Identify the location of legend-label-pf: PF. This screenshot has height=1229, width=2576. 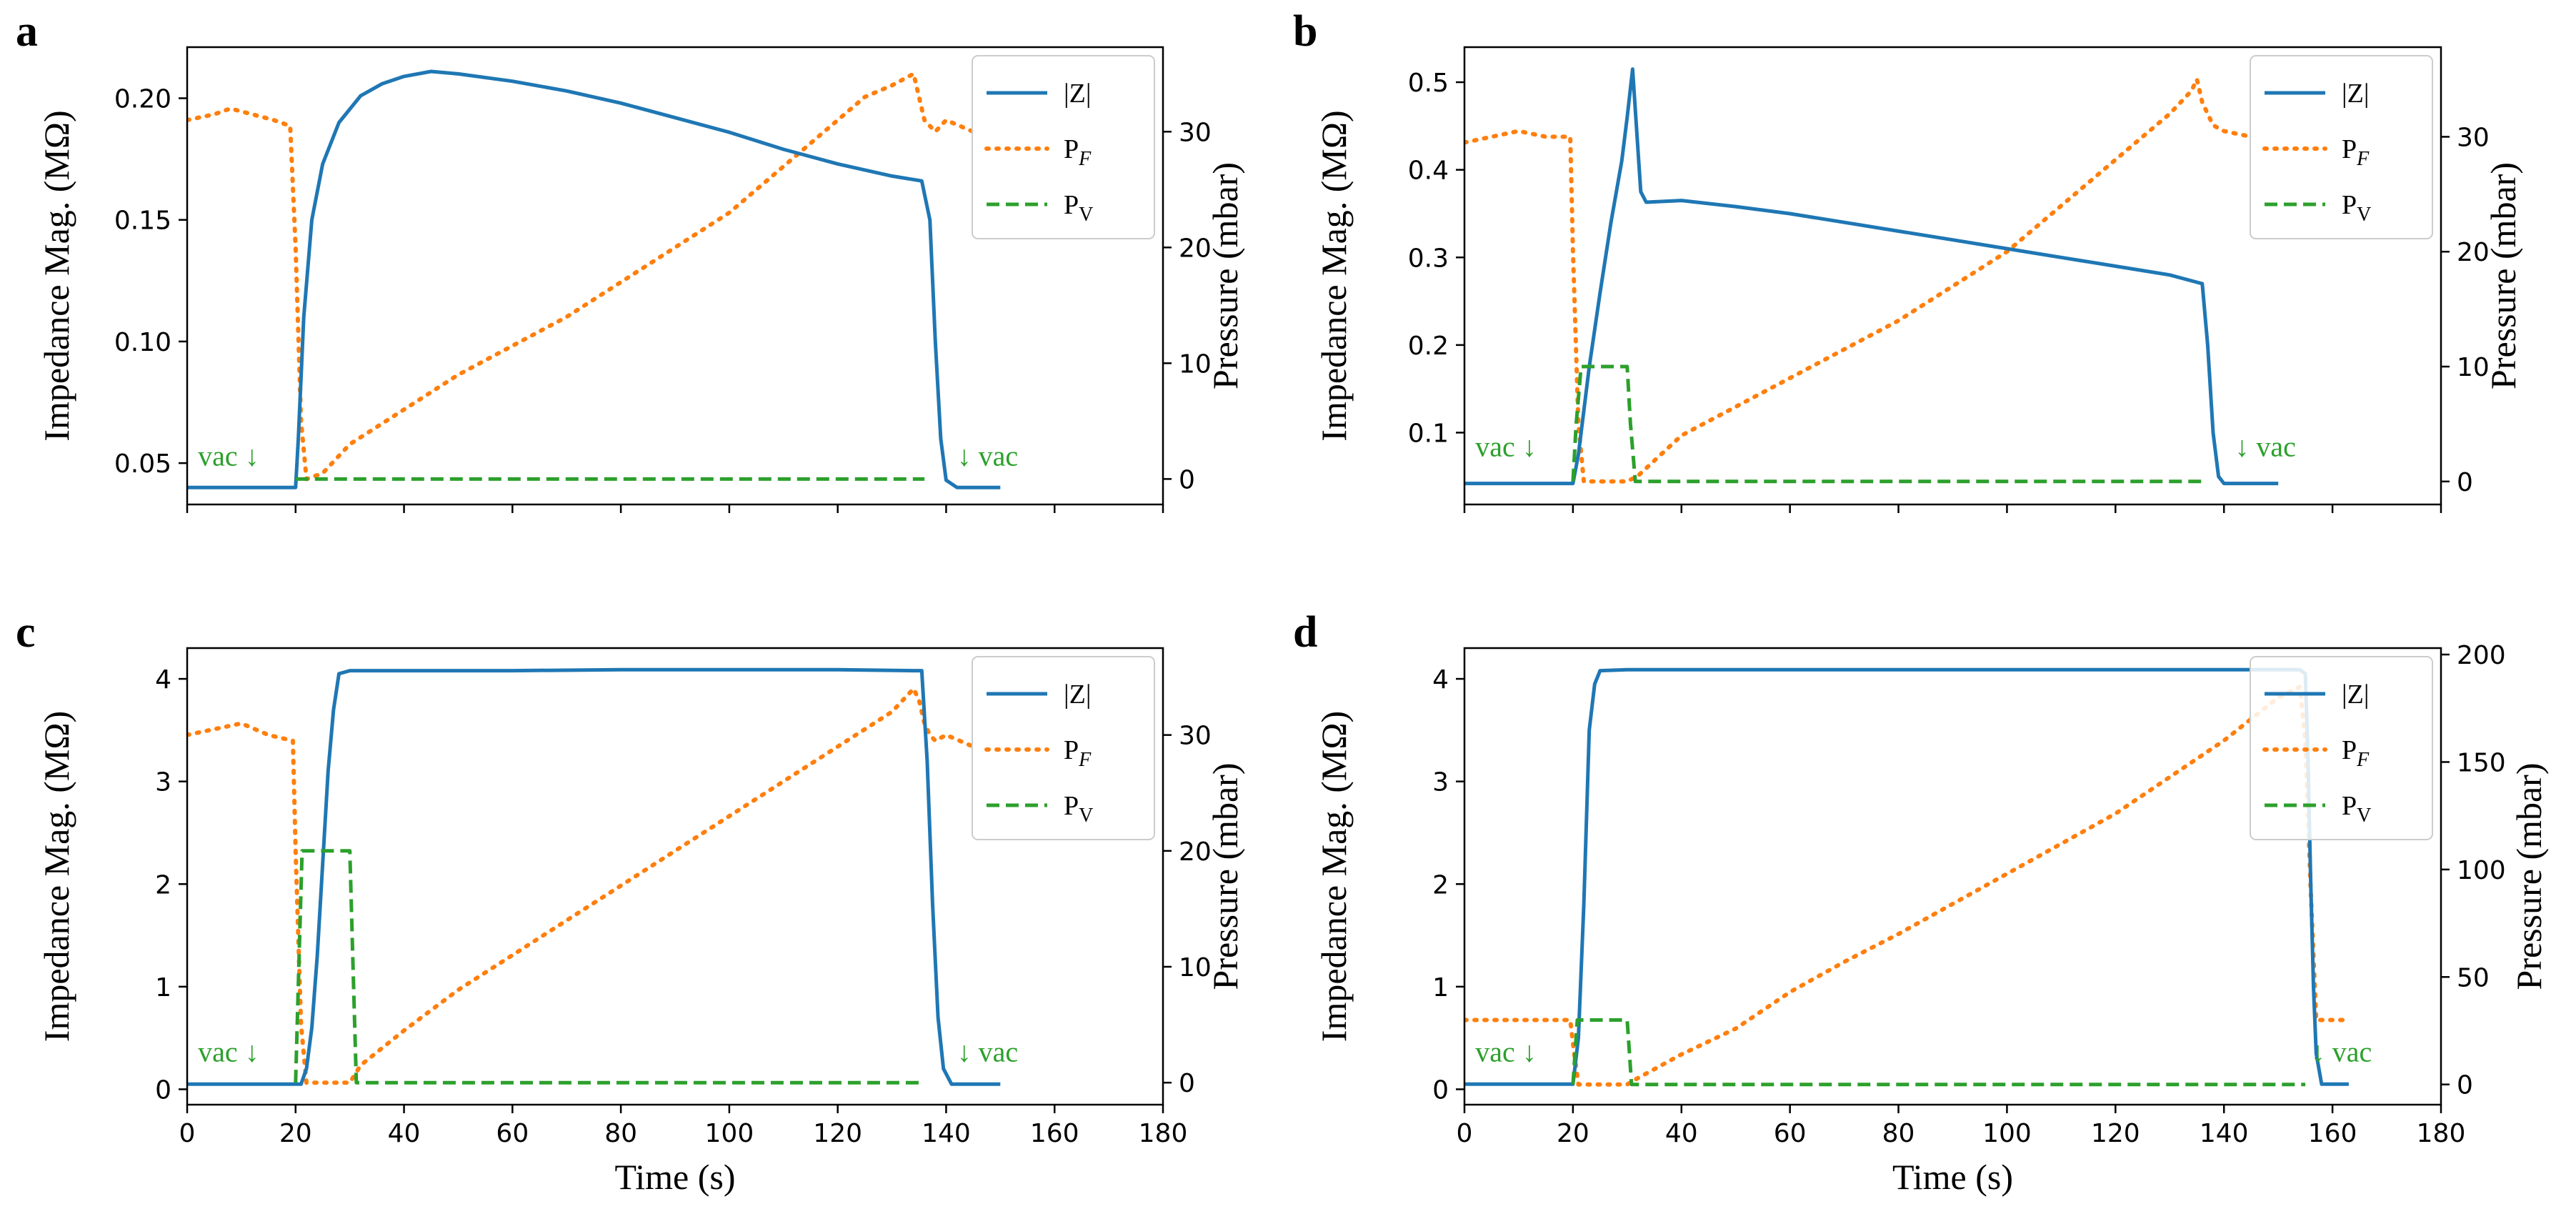
(2356, 152).